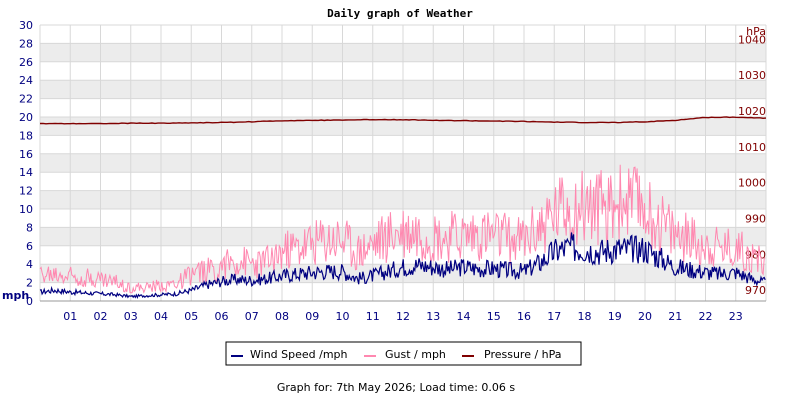  Describe the element at coordinates (26, 80) in the screenshot. I see `left-tick-label: 24` at that location.